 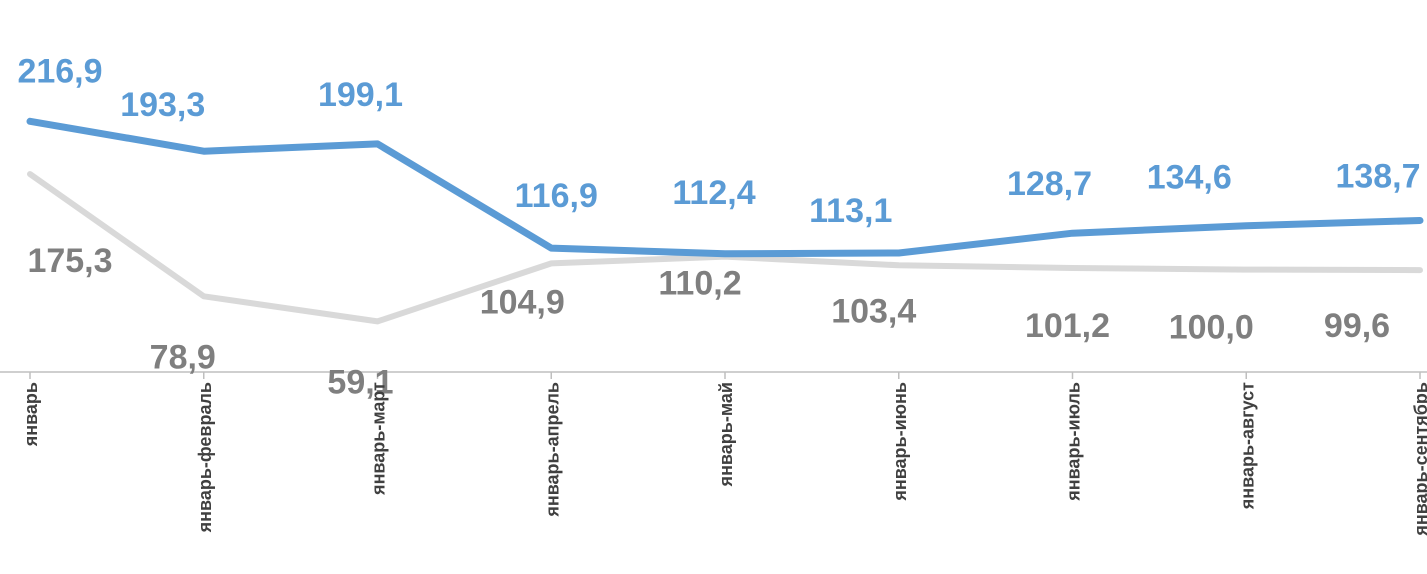 What do you see at coordinates (713, 375) in the screenshot?
I see `x-axis` at bounding box center [713, 375].